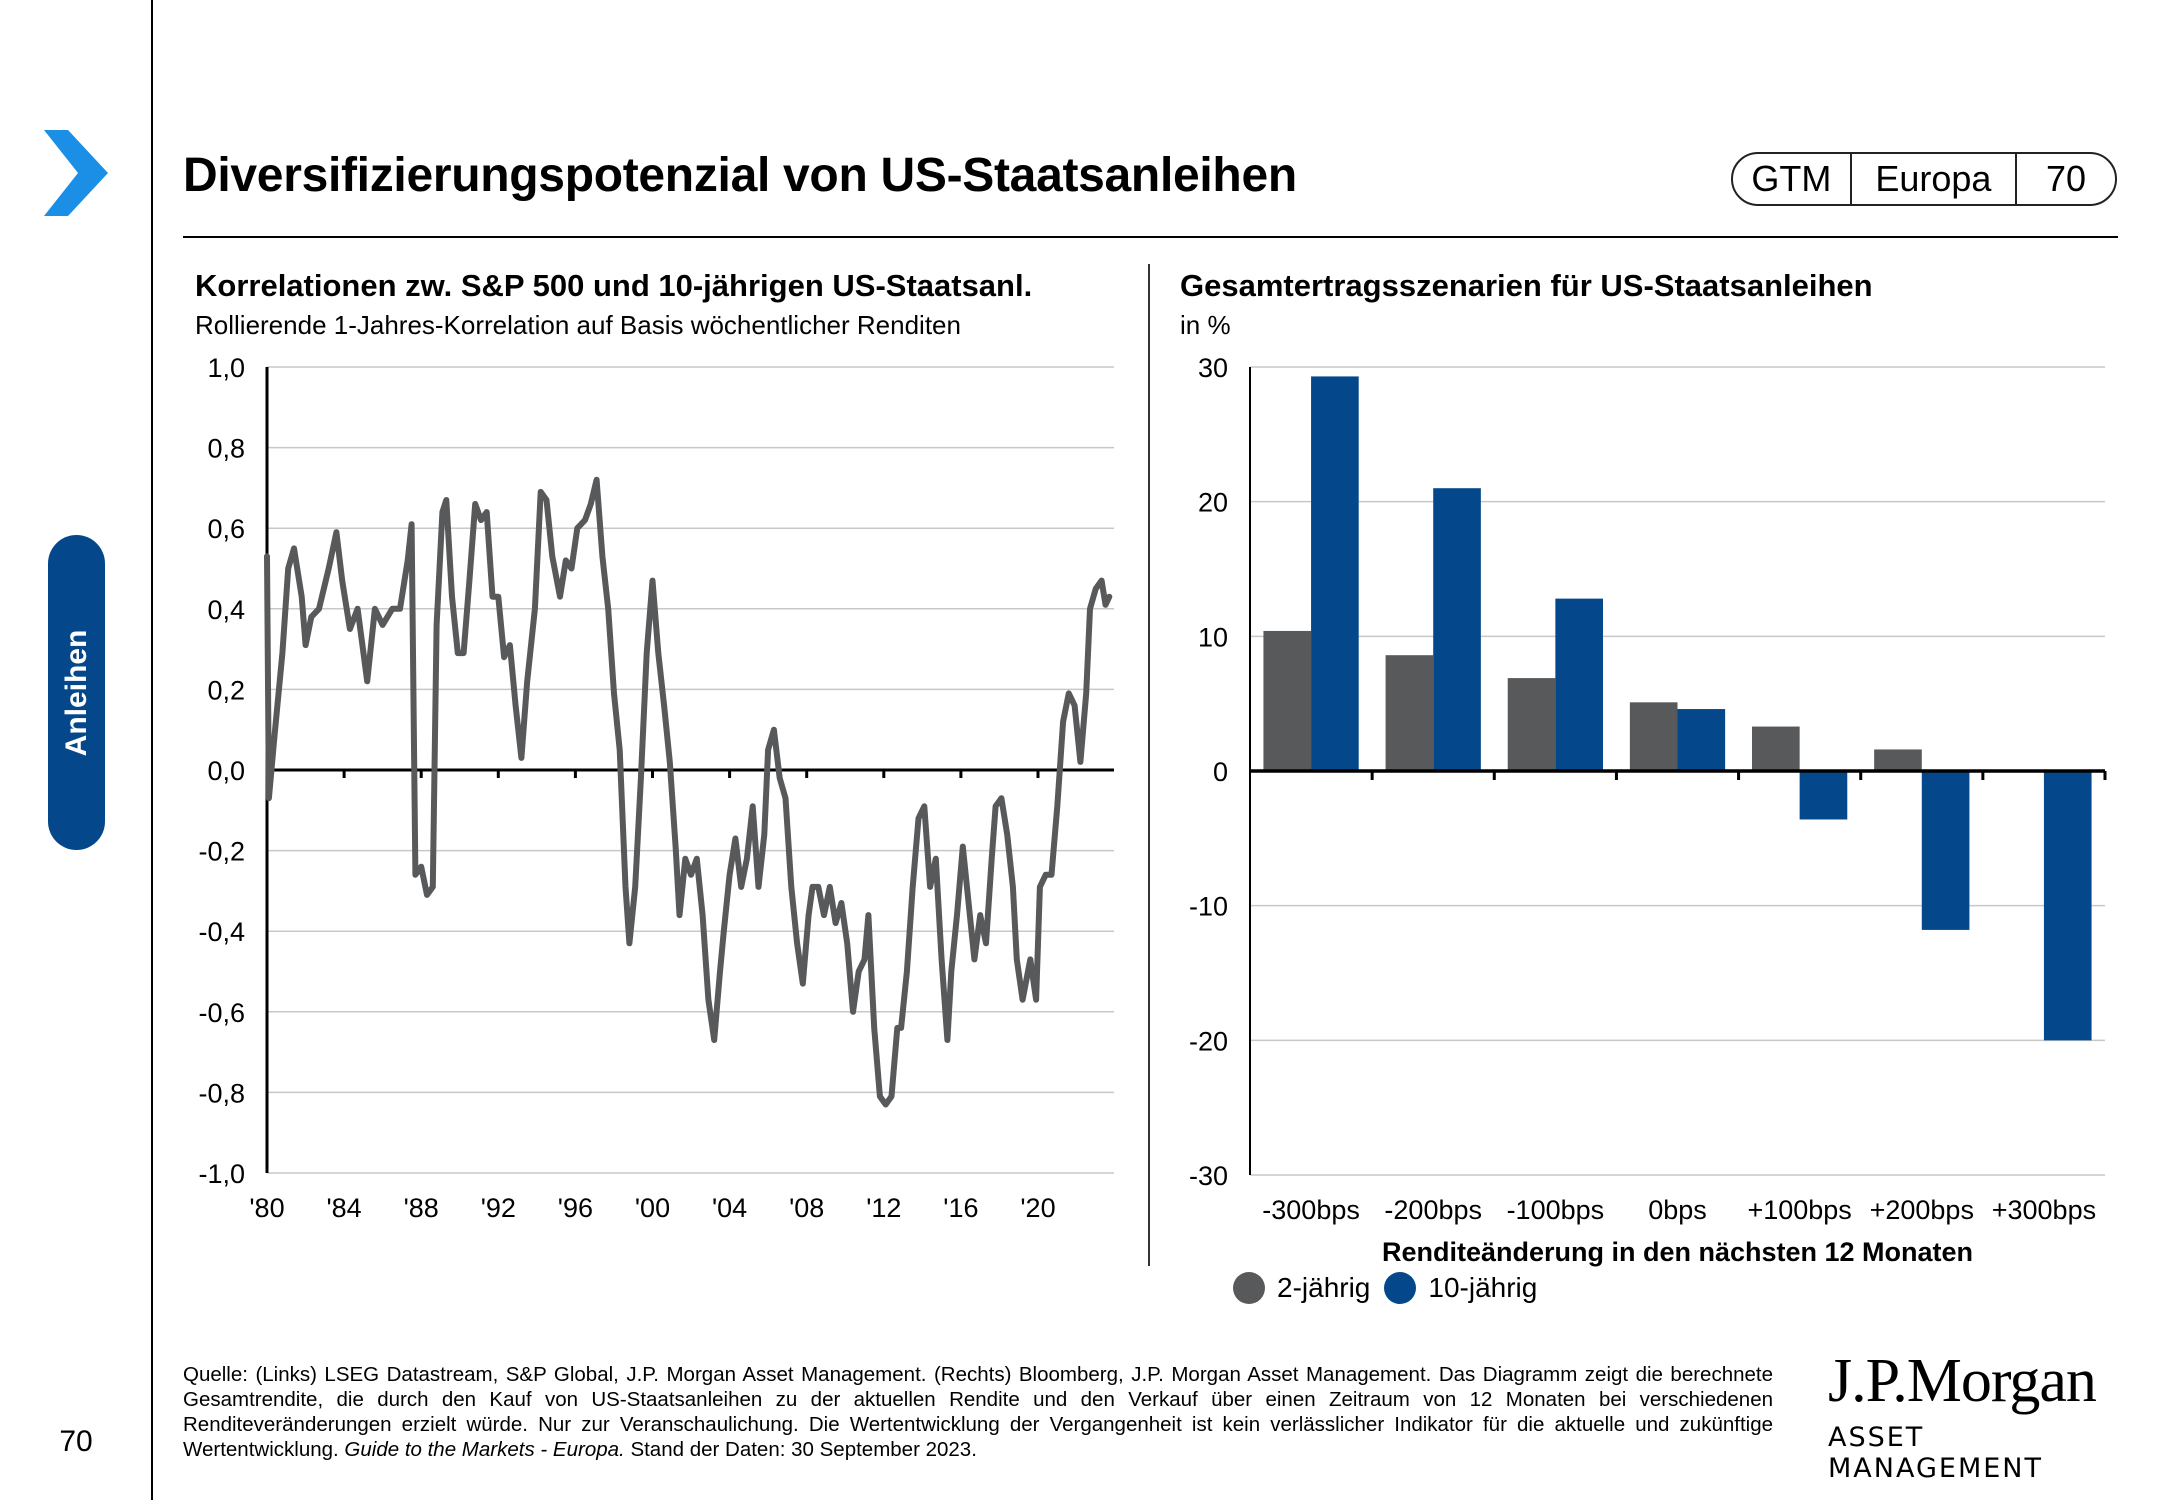 The width and height of the screenshot is (2167, 1500). I want to click on jpmorgan-logo: J.P.Morgan ASSET MANAGEMENT, so click(1978, 1417).